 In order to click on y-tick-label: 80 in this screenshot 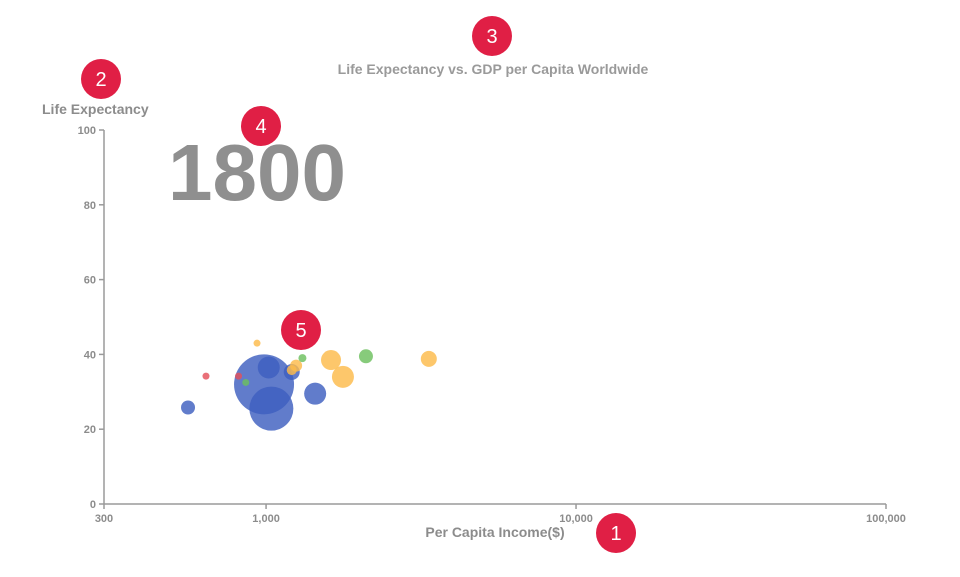, I will do `click(90, 206)`.